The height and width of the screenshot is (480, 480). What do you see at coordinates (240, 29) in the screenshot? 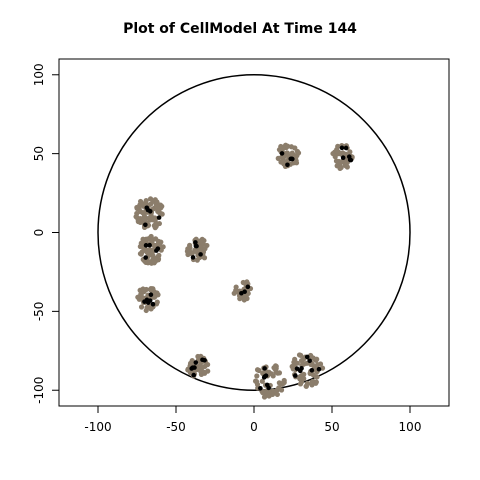
I see `chart-title: Plot of CellModel At Time 144` at bounding box center [240, 29].